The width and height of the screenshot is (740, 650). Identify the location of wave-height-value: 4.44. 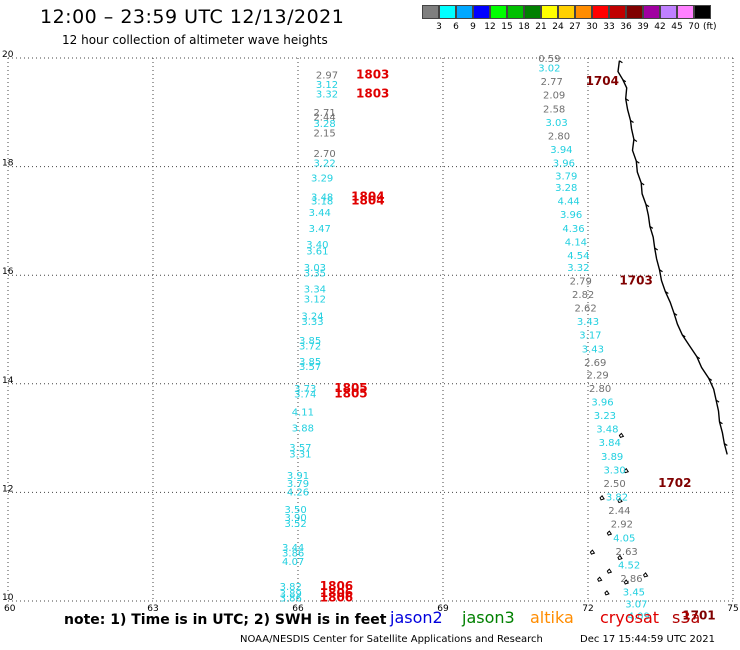
(569, 202).